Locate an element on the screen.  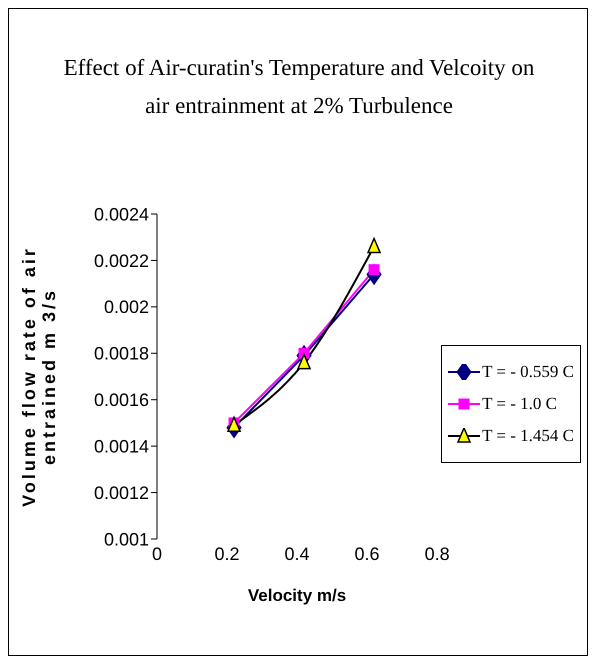
x-tick-label: 0.4 is located at coordinates (297, 554).